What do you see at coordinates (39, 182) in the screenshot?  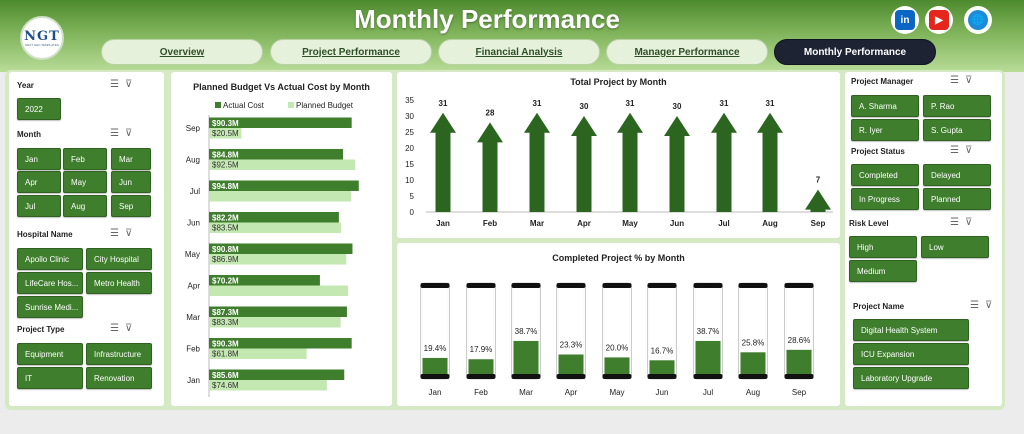 I see `slicer-item: Apr` at bounding box center [39, 182].